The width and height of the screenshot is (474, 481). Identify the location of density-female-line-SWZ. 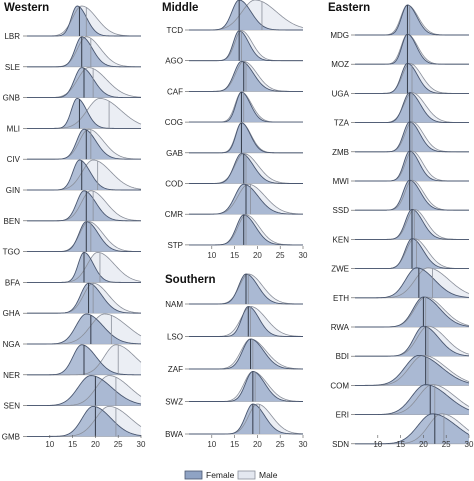
(246, 386).